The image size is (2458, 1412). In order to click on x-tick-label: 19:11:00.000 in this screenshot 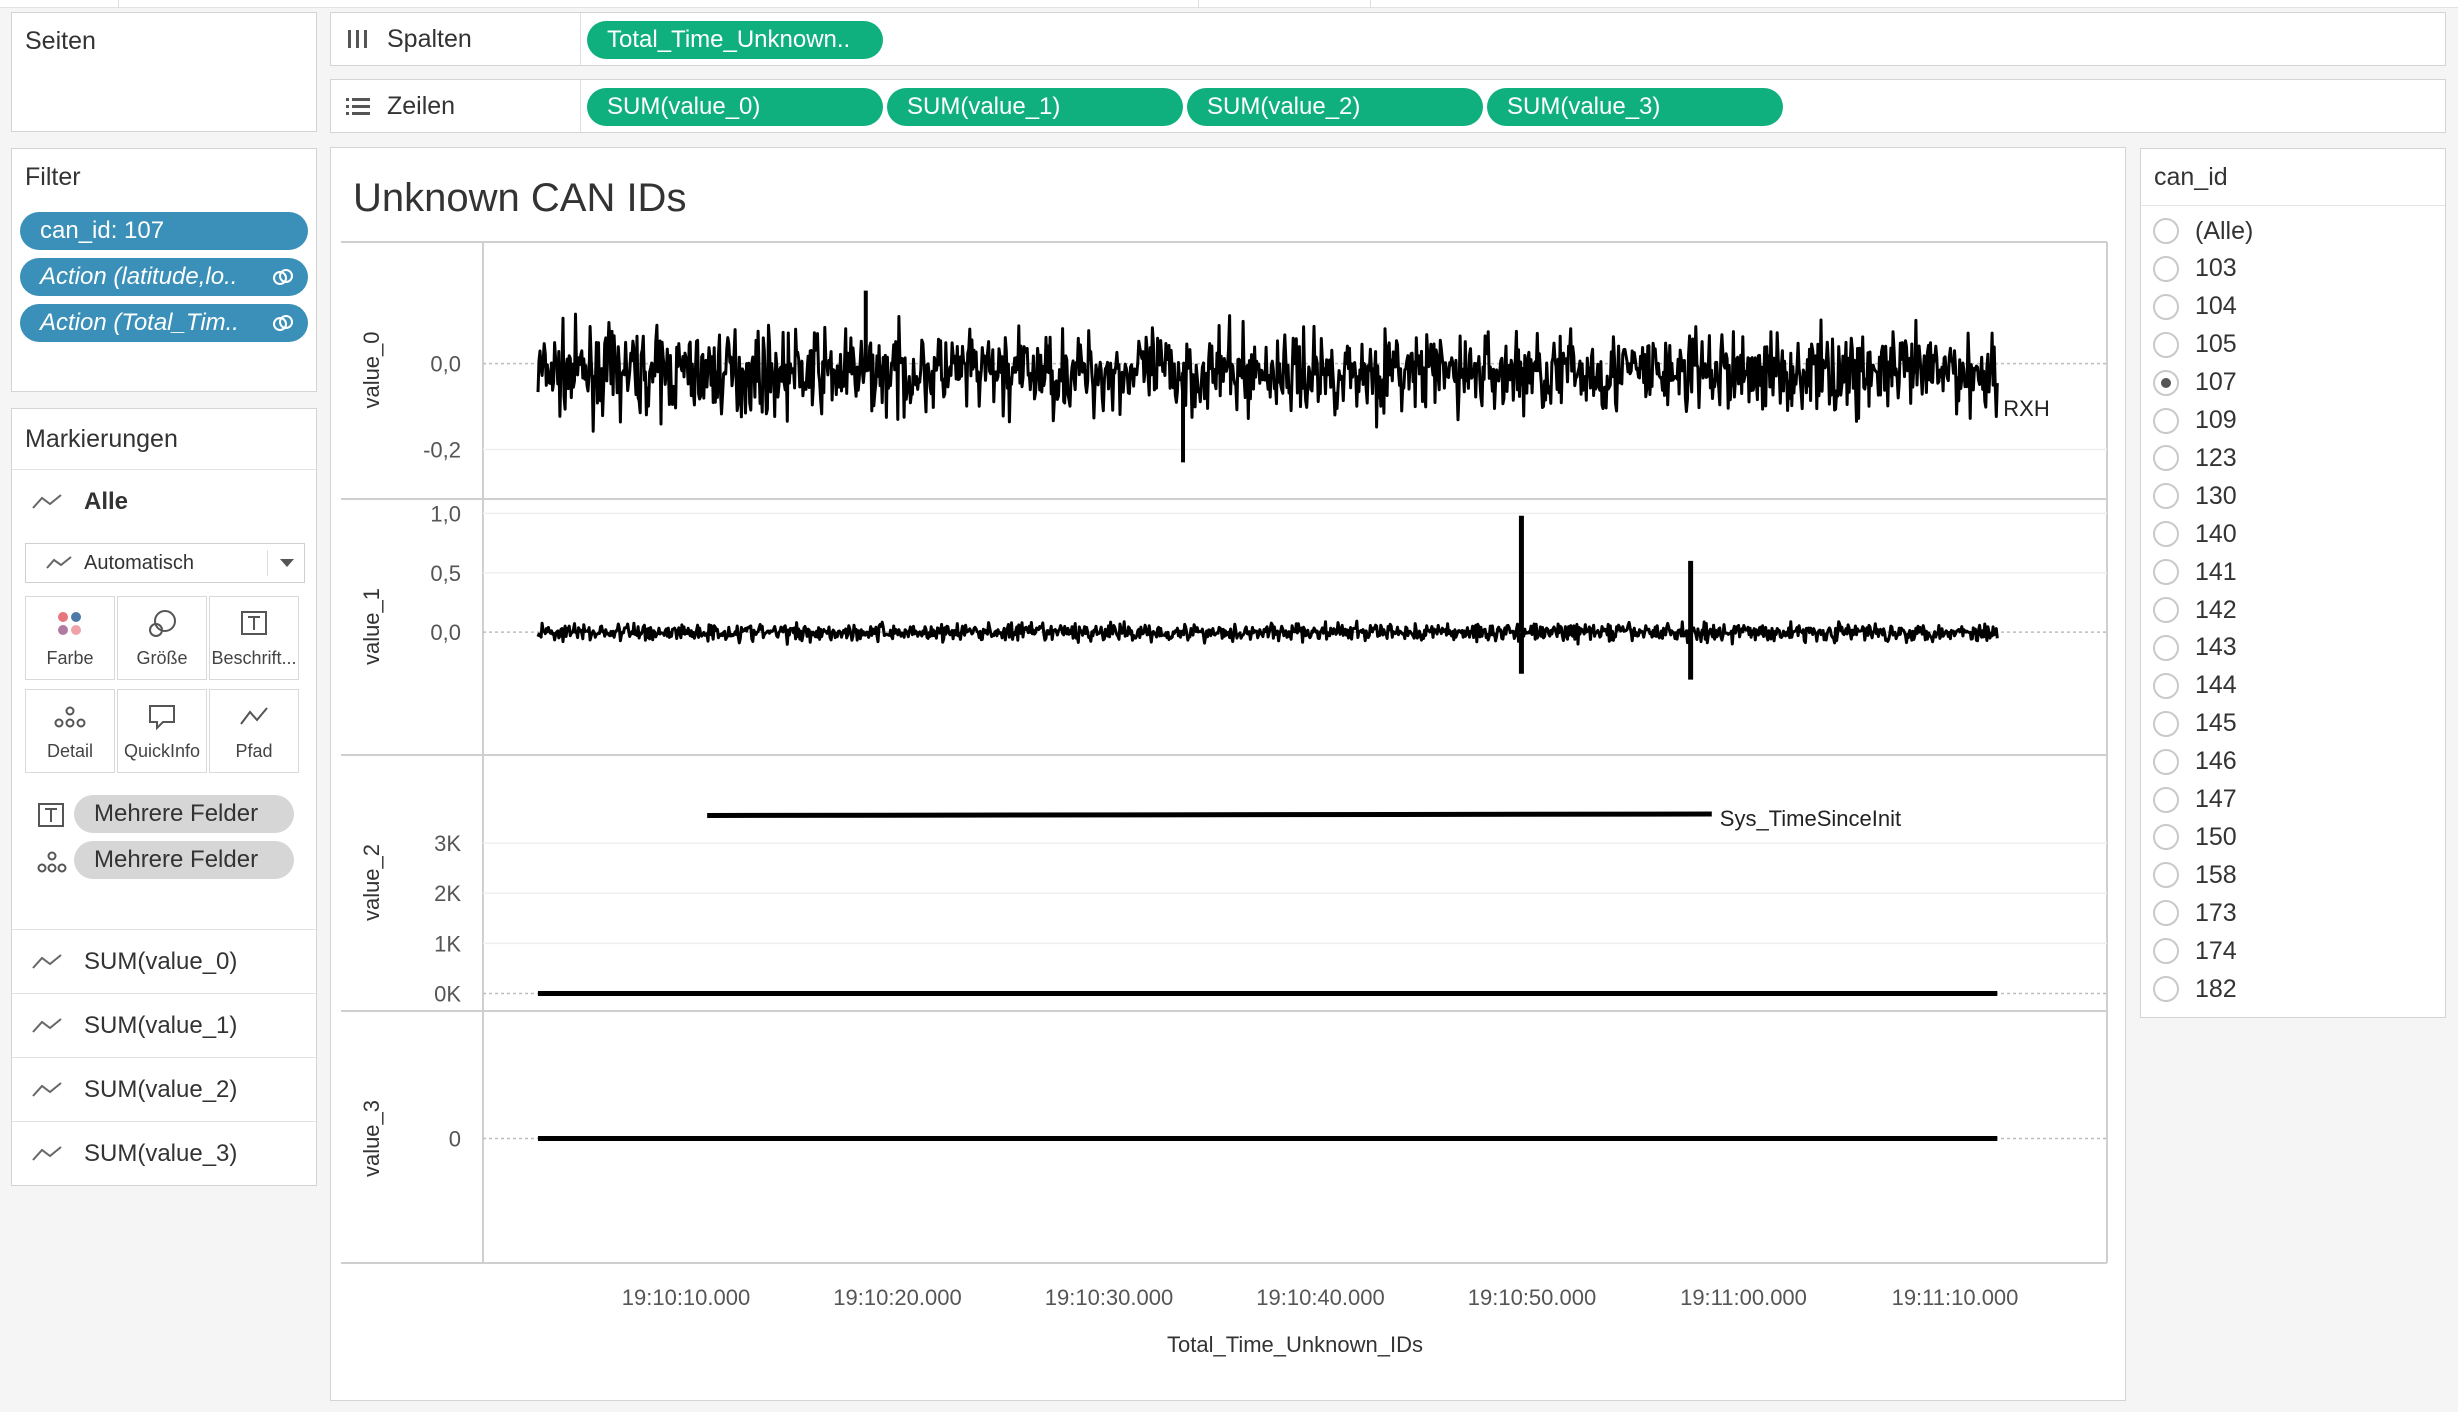, I will do `click(1743, 1297)`.